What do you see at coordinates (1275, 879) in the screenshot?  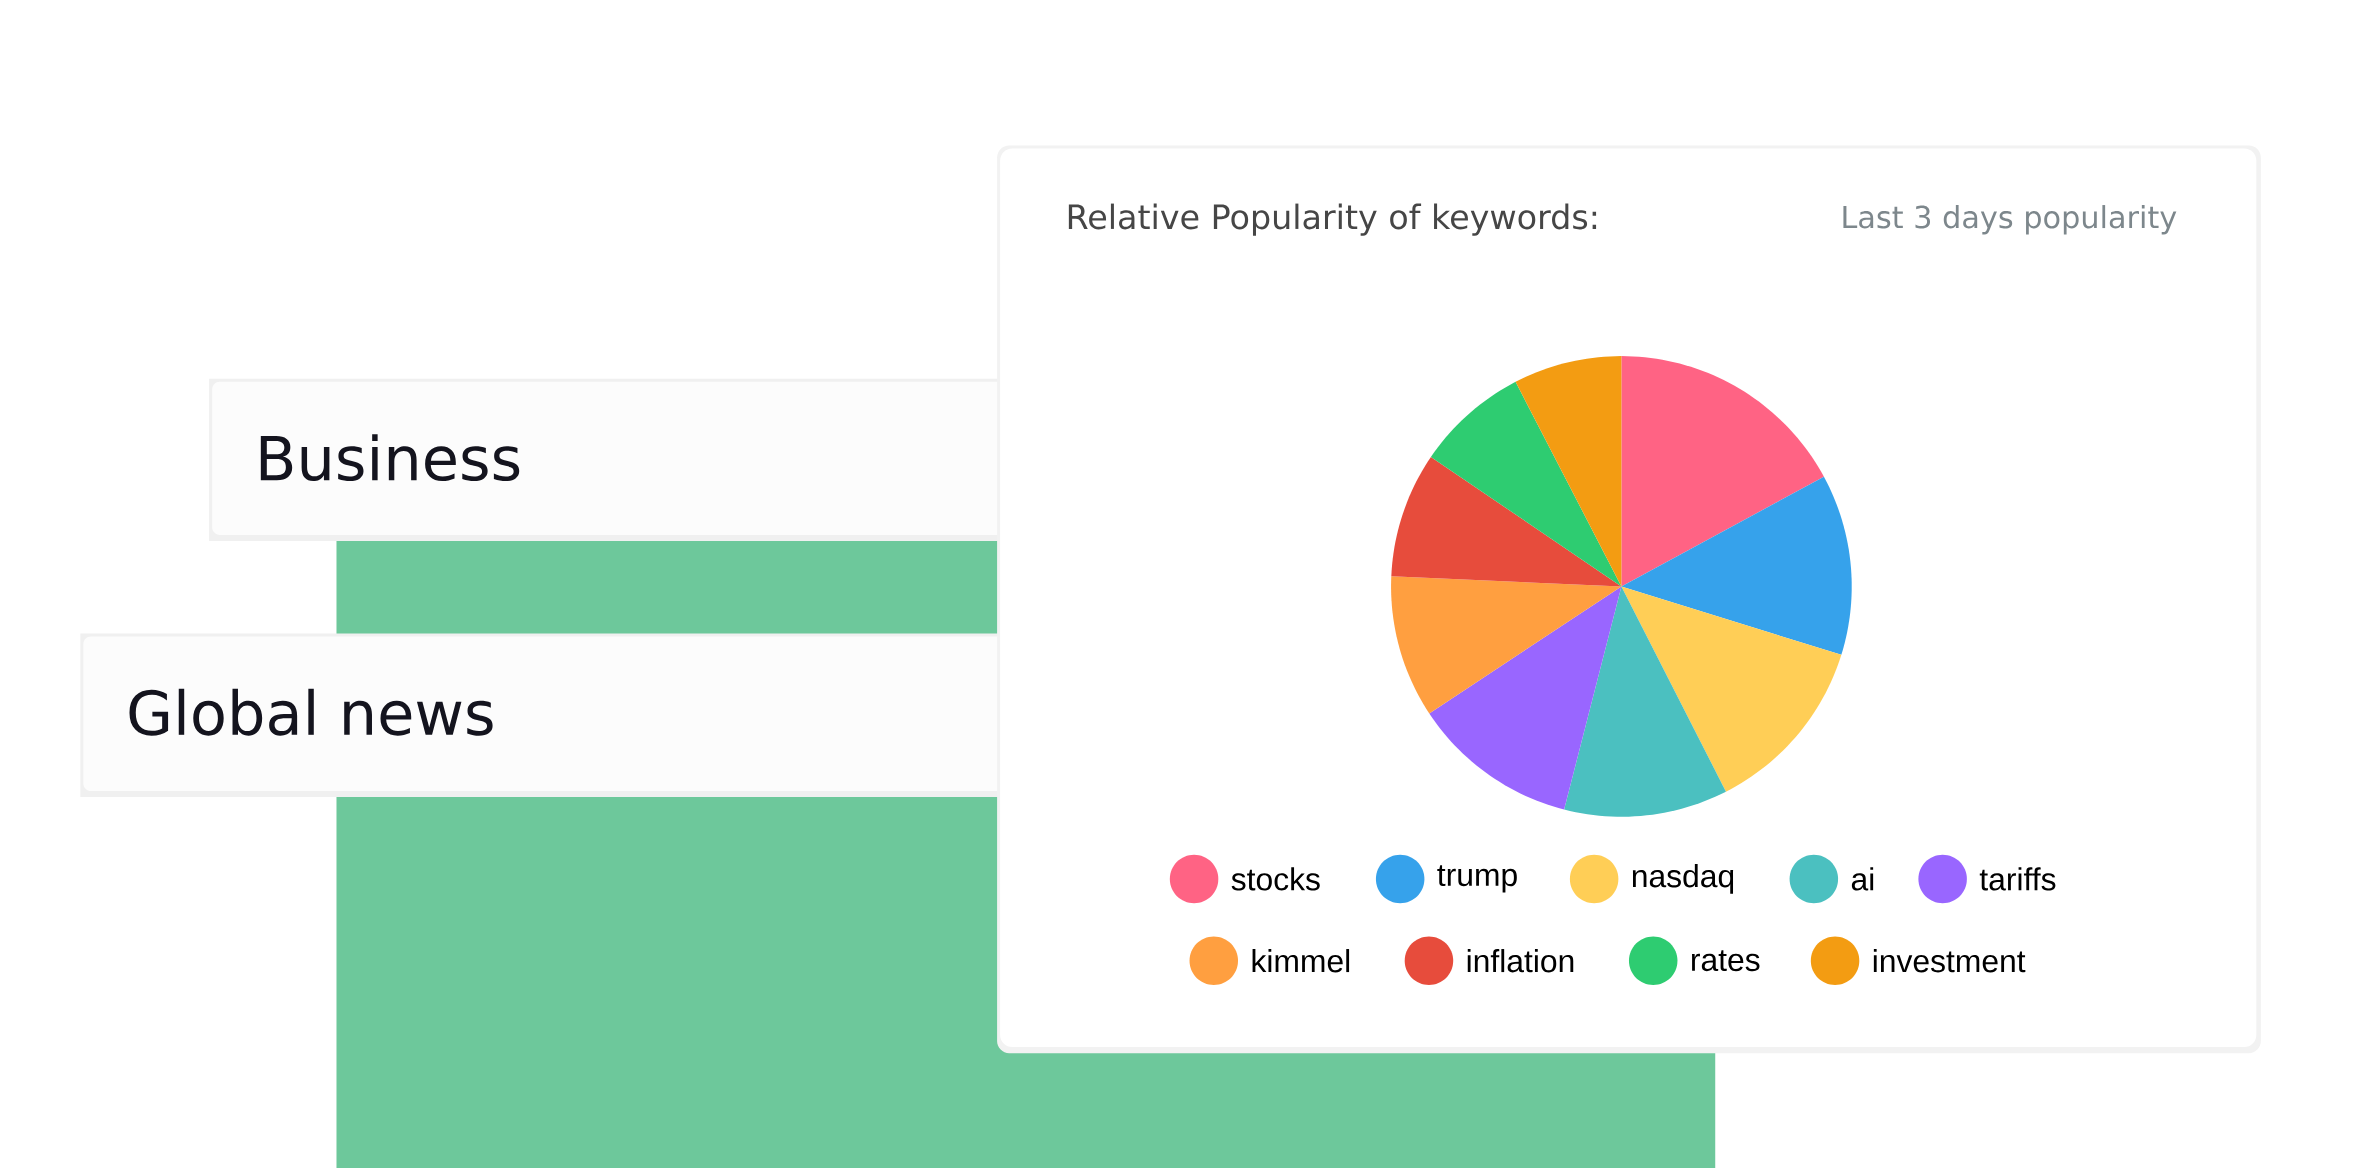 I see `legend-label: stocks` at bounding box center [1275, 879].